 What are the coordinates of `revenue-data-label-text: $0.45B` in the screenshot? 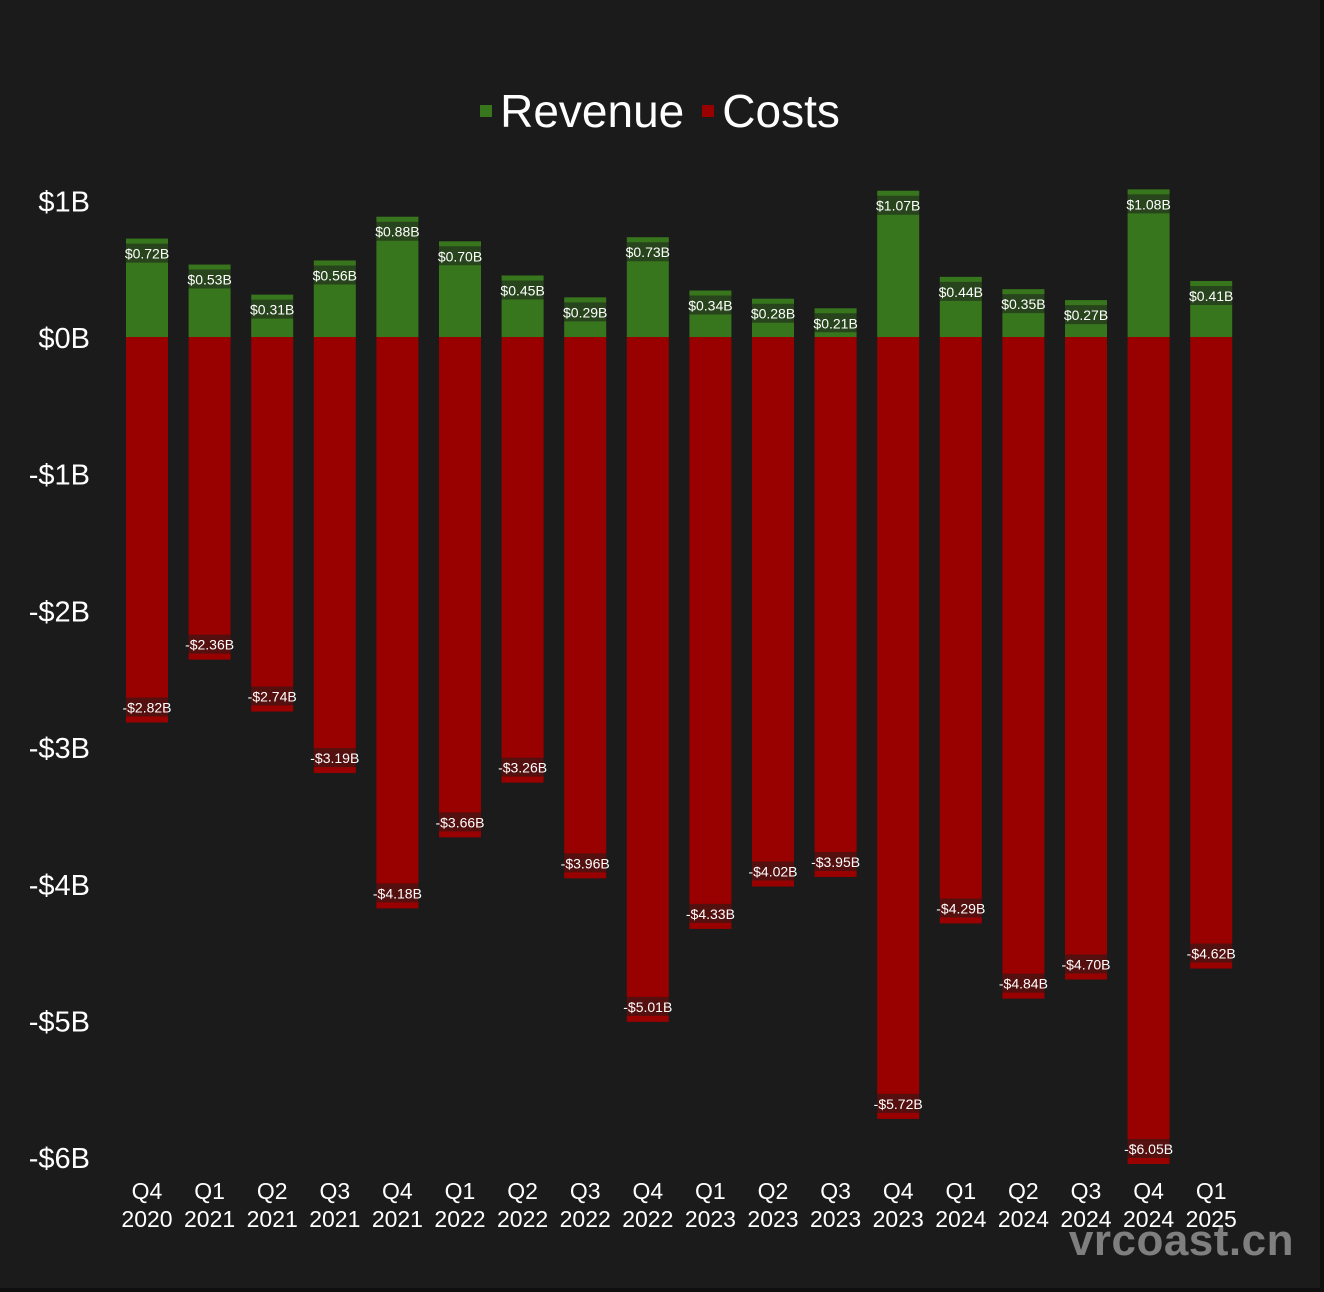 It's located at (522, 290).